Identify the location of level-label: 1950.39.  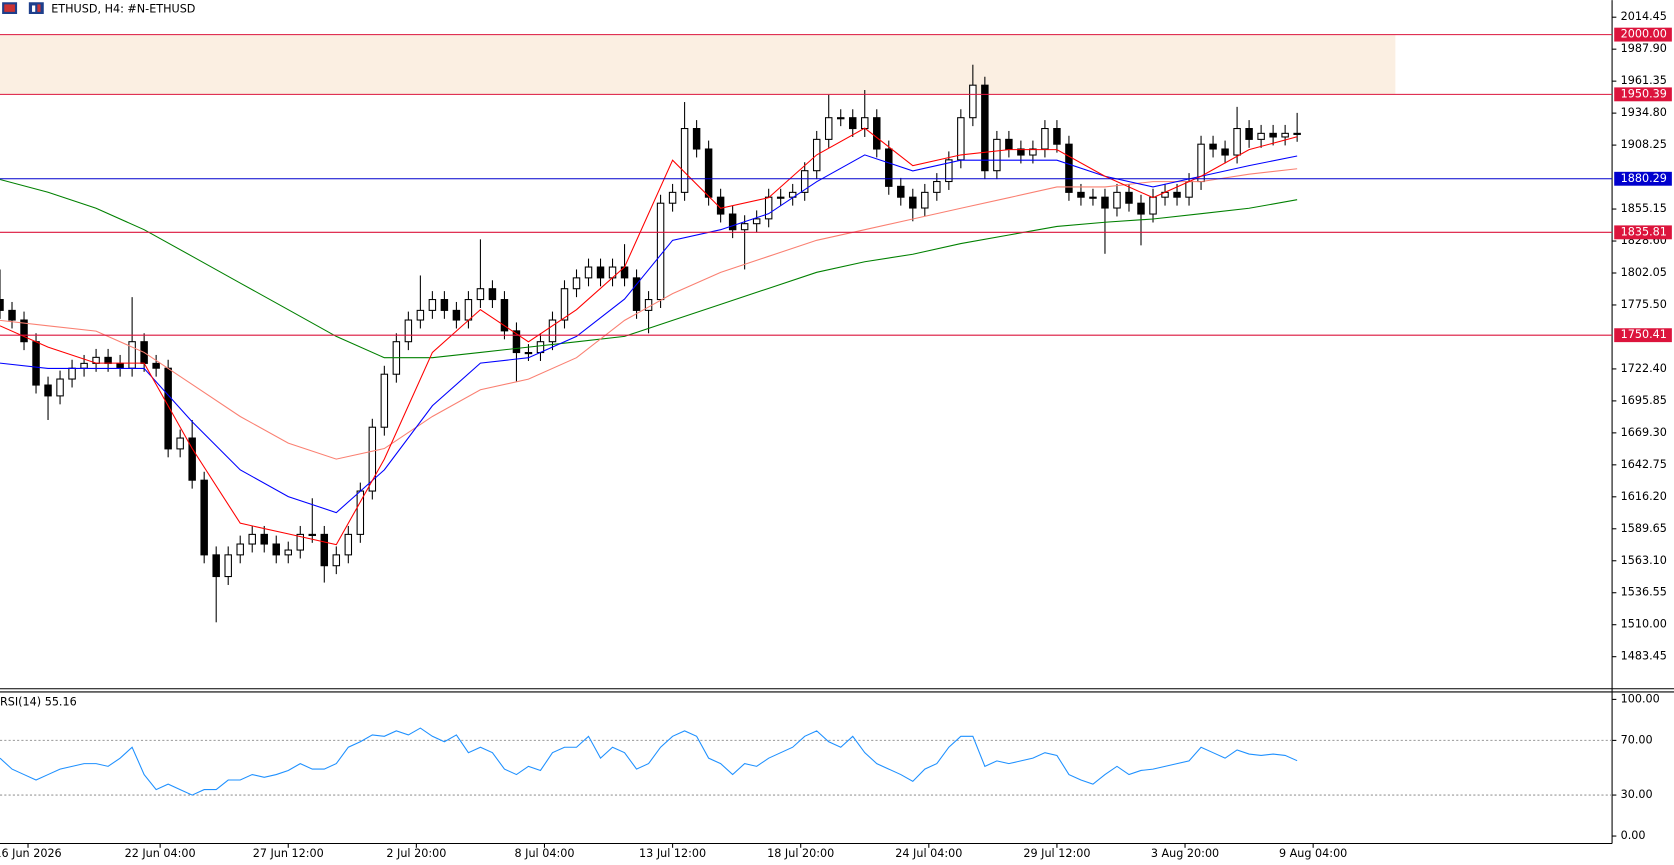
(1644, 93).